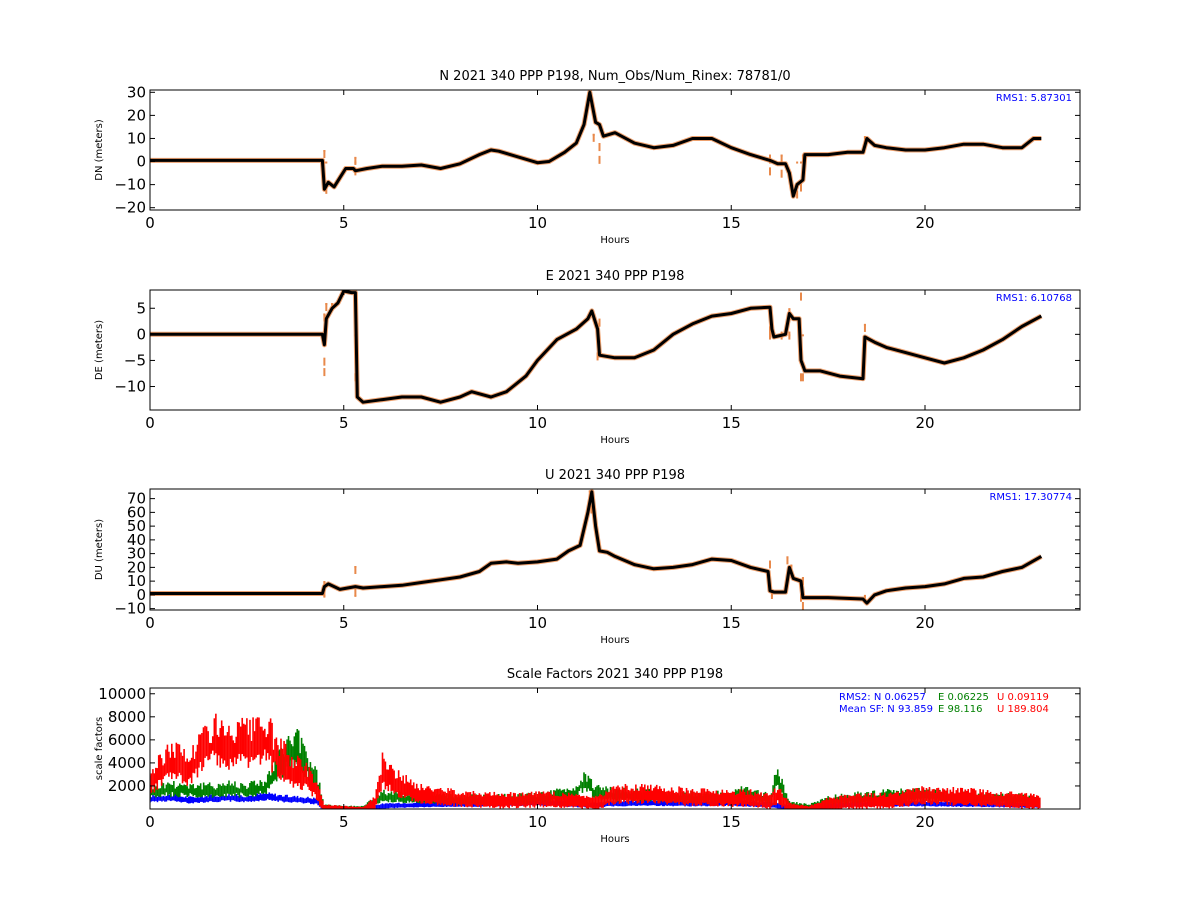 This screenshot has width=1200, height=900. Describe the element at coordinates (150, 223) in the screenshot. I see `x-tick-label: 0` at that location.